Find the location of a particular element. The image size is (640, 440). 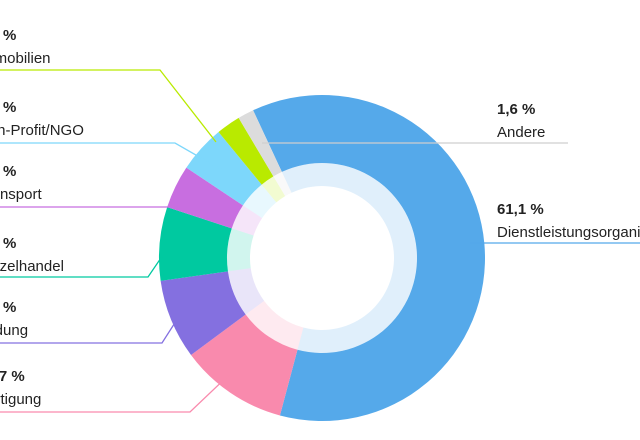

category-label: Einzelhandel is located at coordinates (32, 266).